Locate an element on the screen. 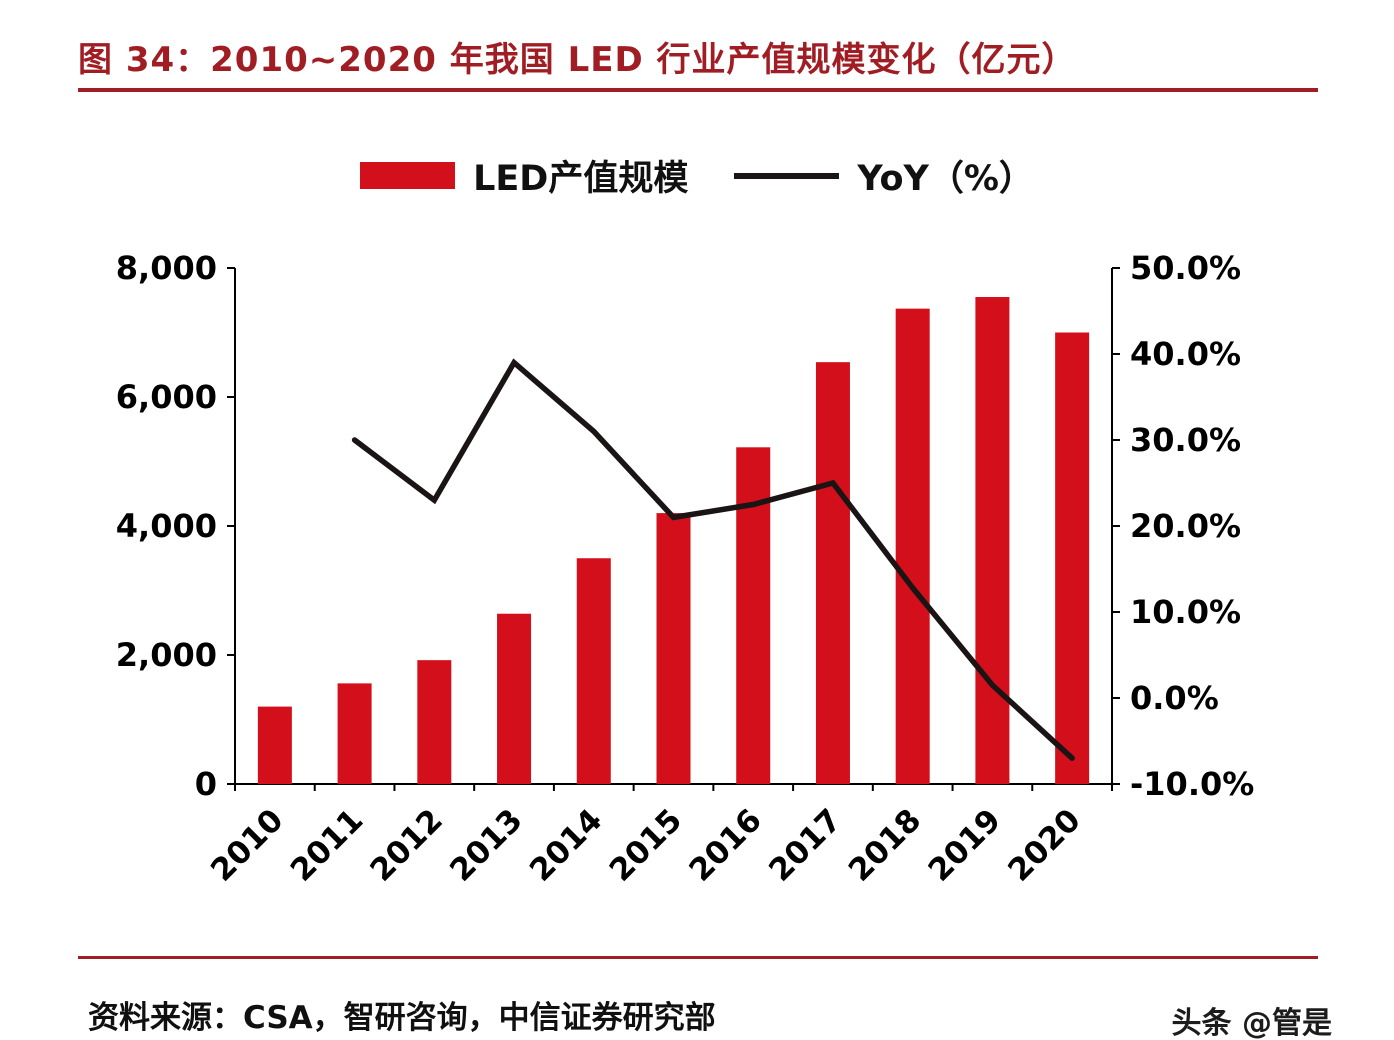 The image size is (1394, 1040). bar-2018 is located at coordinates (912, 546).